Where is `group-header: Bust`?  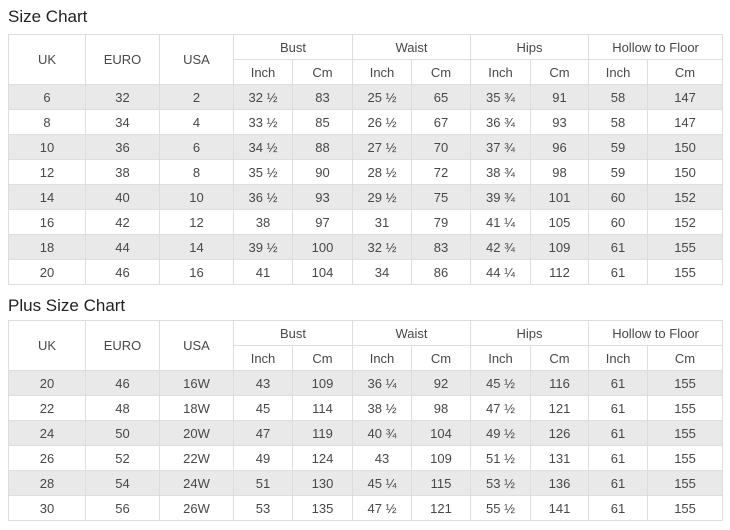 group-header: Bust is located at coordinates (293, 47).